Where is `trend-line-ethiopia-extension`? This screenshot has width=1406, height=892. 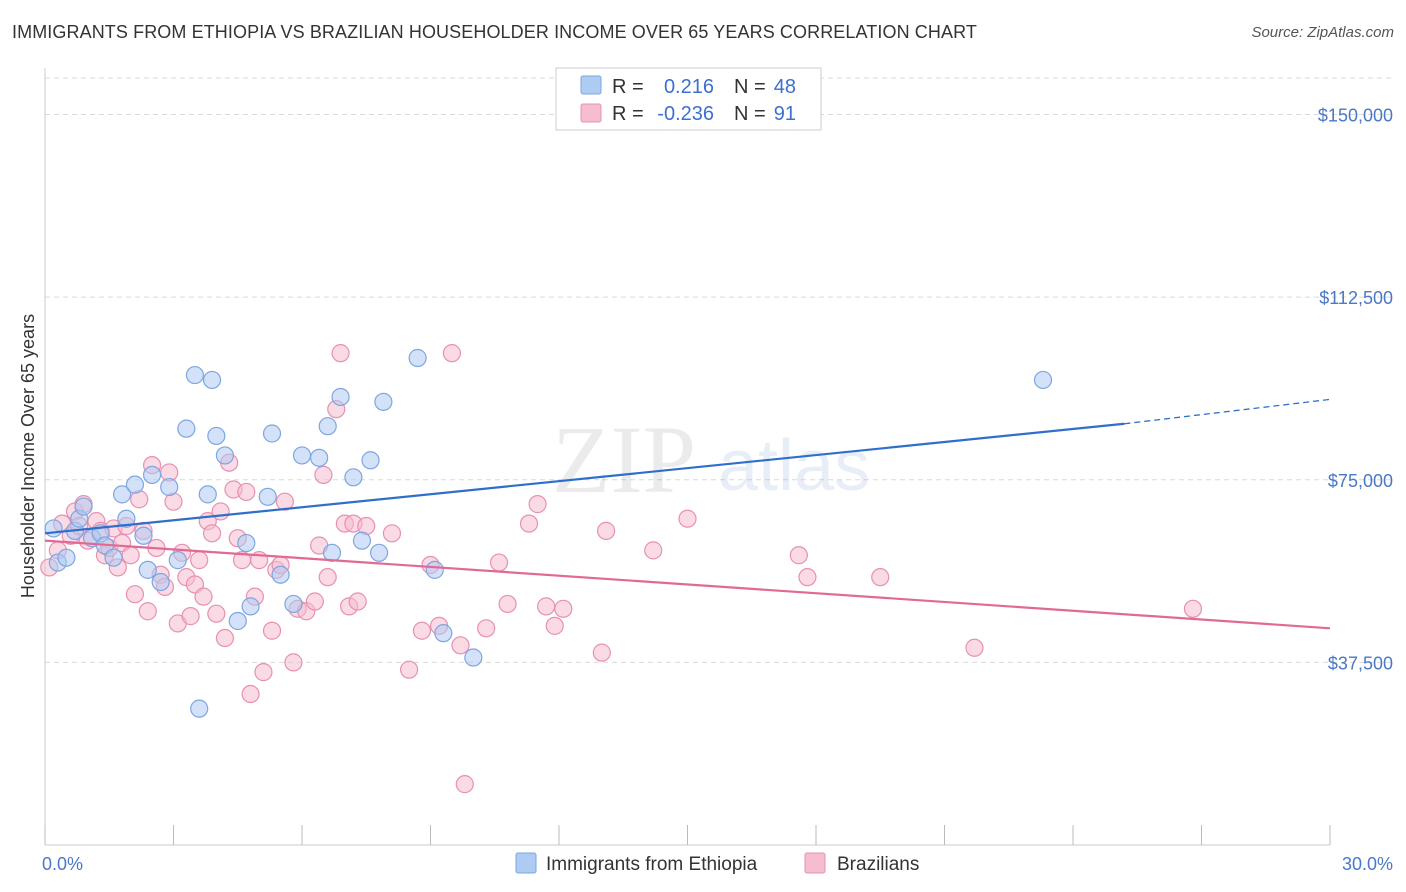
trend-line-ethiopia-extension is located at coordinates (1227, 411).